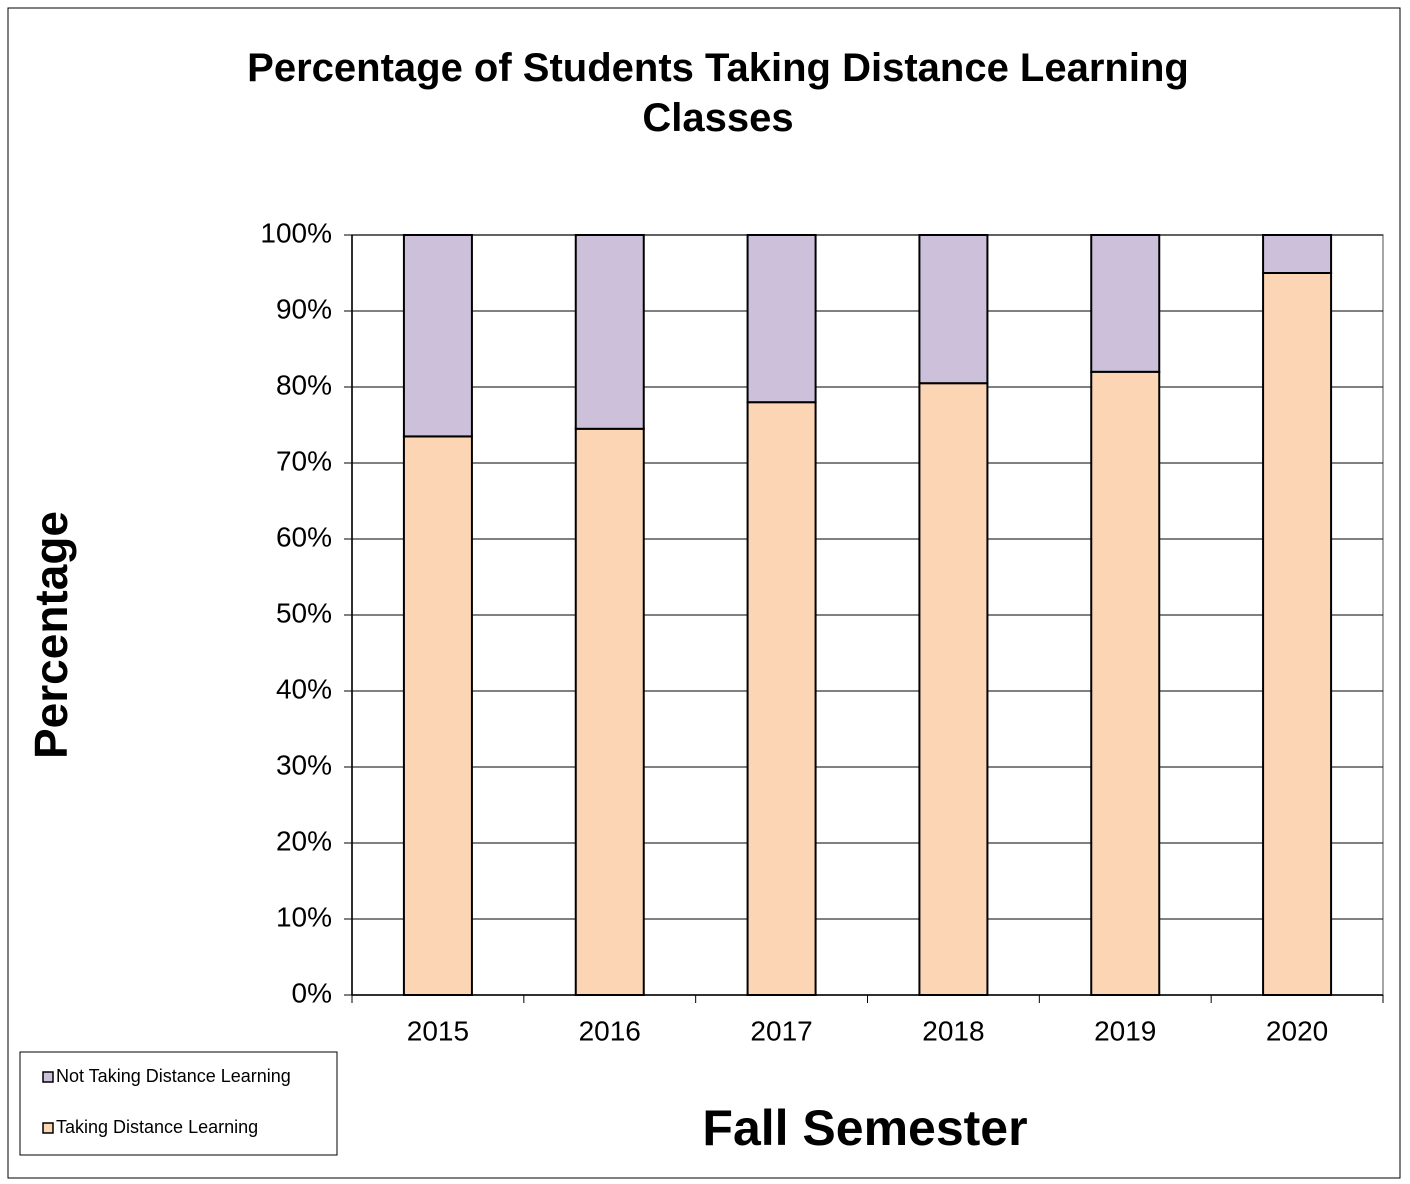 This screenshot has height=1184, width=1410. What do you see at coordinates (157, 1127) in the screenshot?
I see `legend-label: Taking Distance Learning` at bounding box center [157, 1127].